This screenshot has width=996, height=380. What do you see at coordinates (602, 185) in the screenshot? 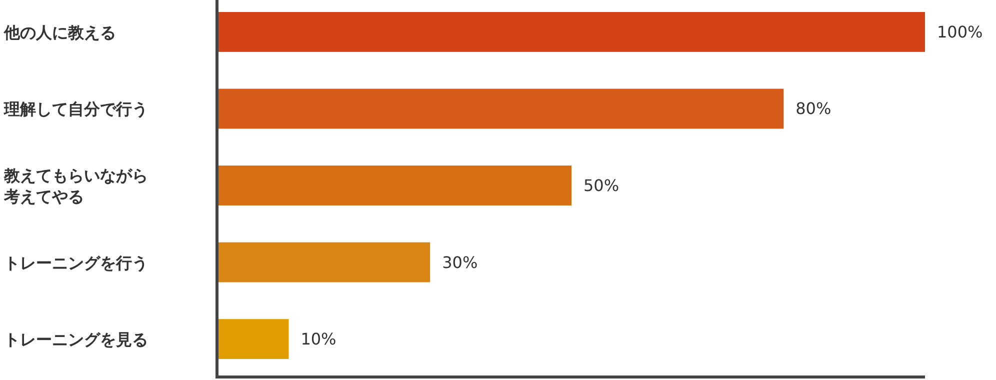
I see `data-label: 50%` at bounding box center [602, 185].